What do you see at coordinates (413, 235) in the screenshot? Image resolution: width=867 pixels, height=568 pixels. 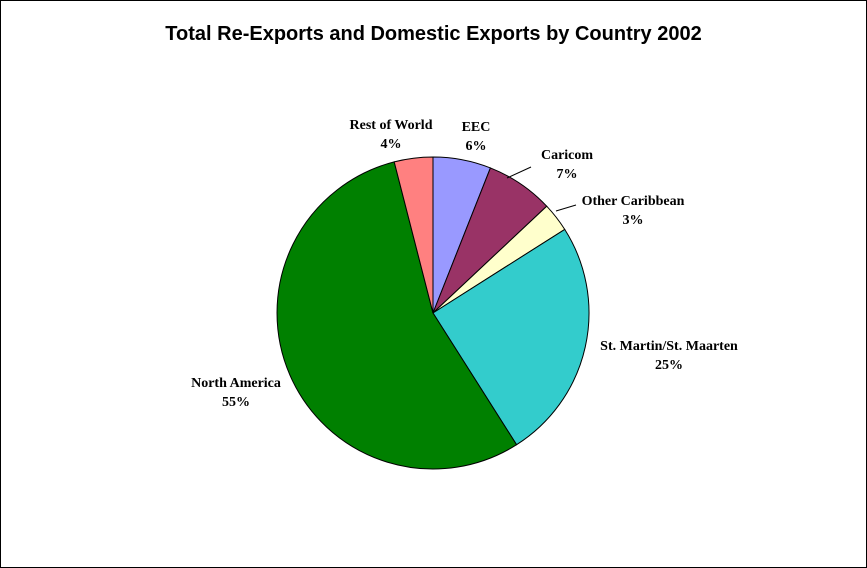 I see `pie-slice-rest-of-world` at bounding box center [413, 235].